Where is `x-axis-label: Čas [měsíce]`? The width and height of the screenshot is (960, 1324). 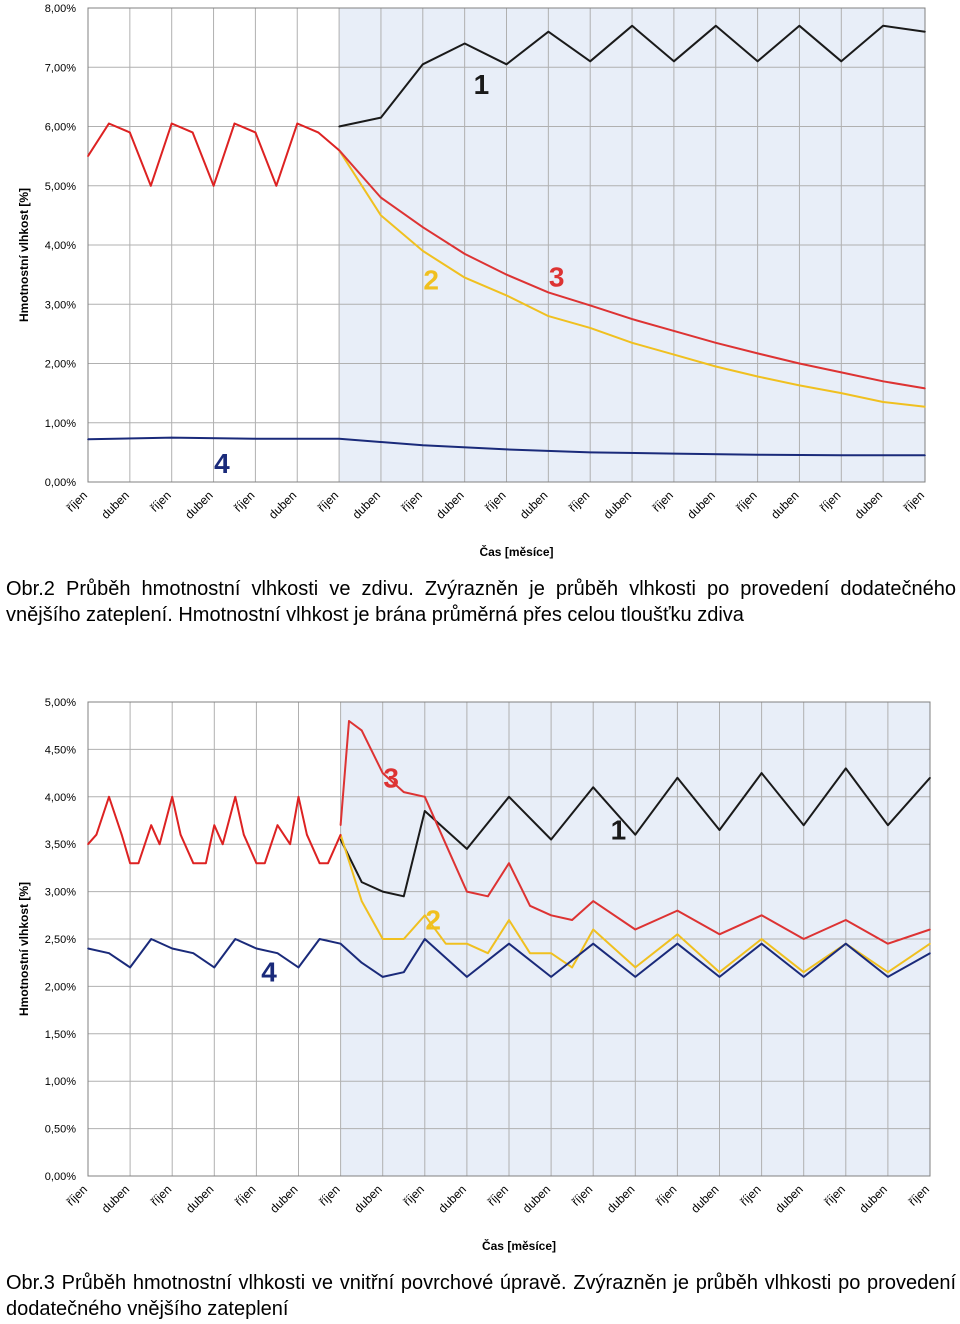 x-axis-label: Čas [měsíce] is located at coordinates (519, 1245).